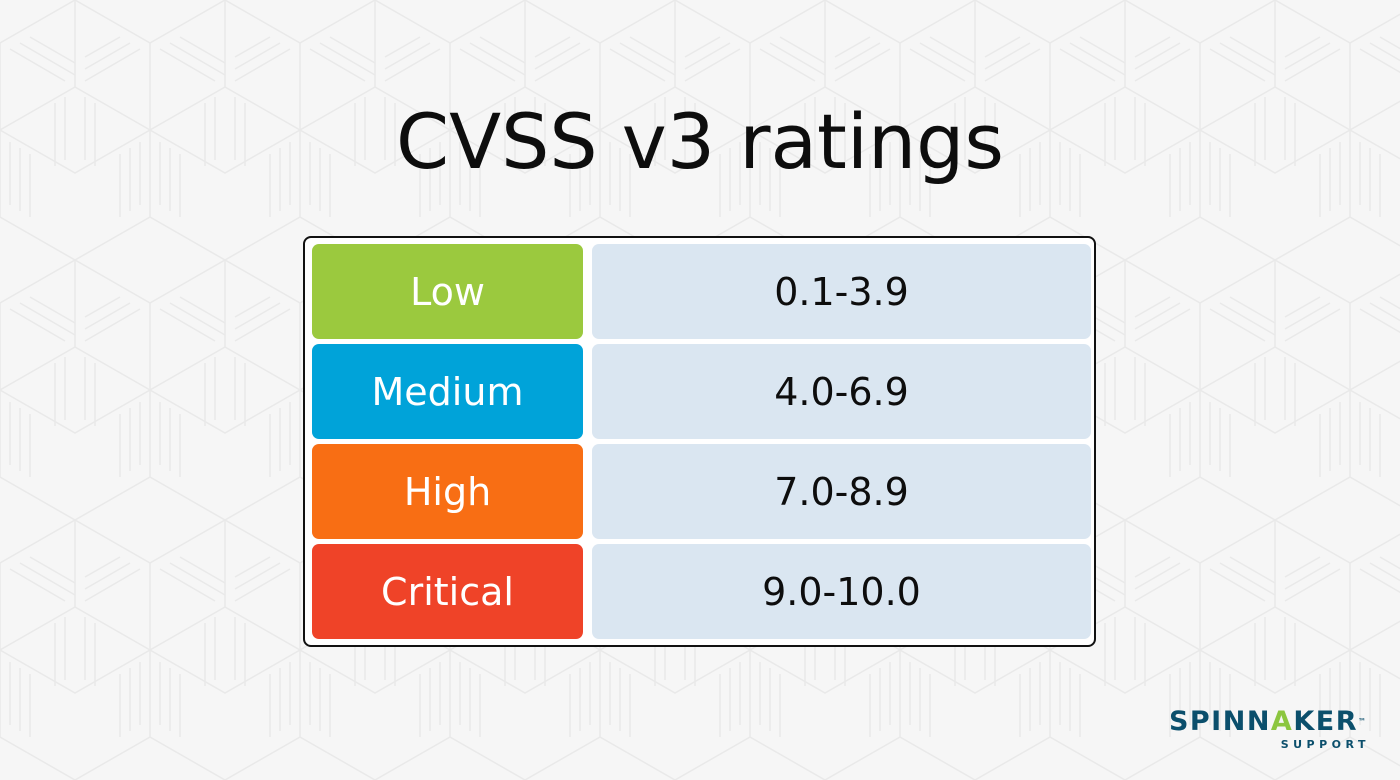 This screenshot has width=1400, height=780. What do you see at coordinates (1325, 721) in the screenshot?
I see `logo-brand-suffix: KER` at bounding box center [1325, 721].